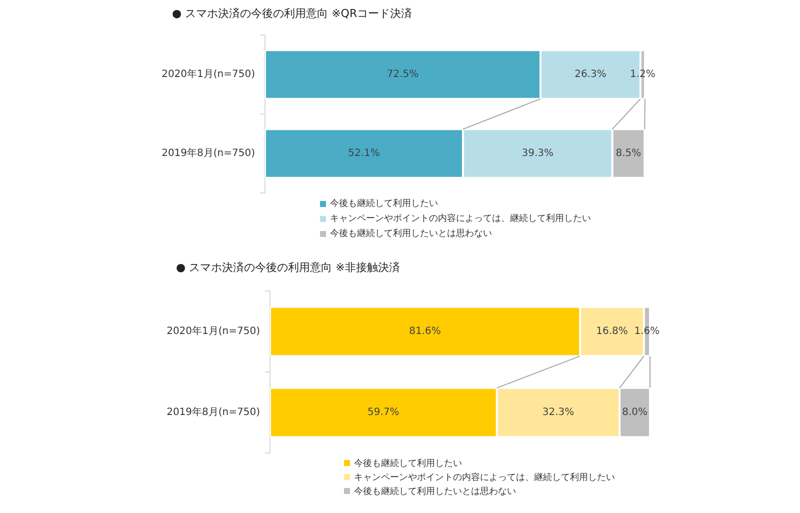  I want to click on data-label: 39.3%, so click(538, 154).